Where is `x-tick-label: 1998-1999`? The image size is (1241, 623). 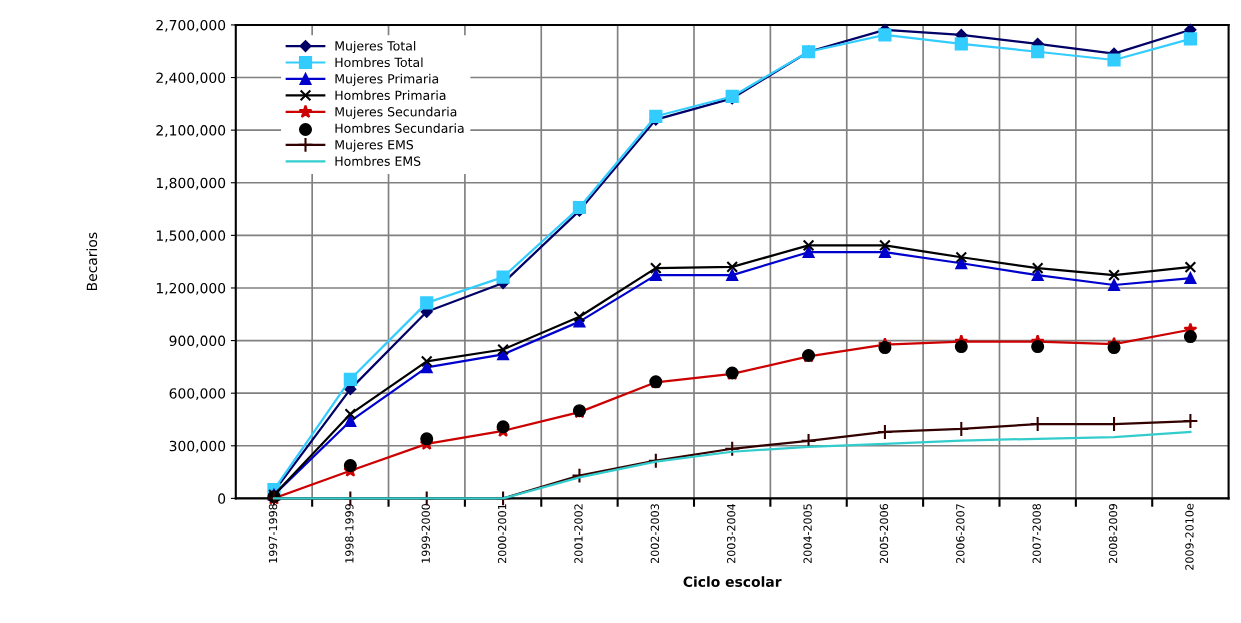 x-tick-label: 1998-1999 is located at coordinates (349, 533).